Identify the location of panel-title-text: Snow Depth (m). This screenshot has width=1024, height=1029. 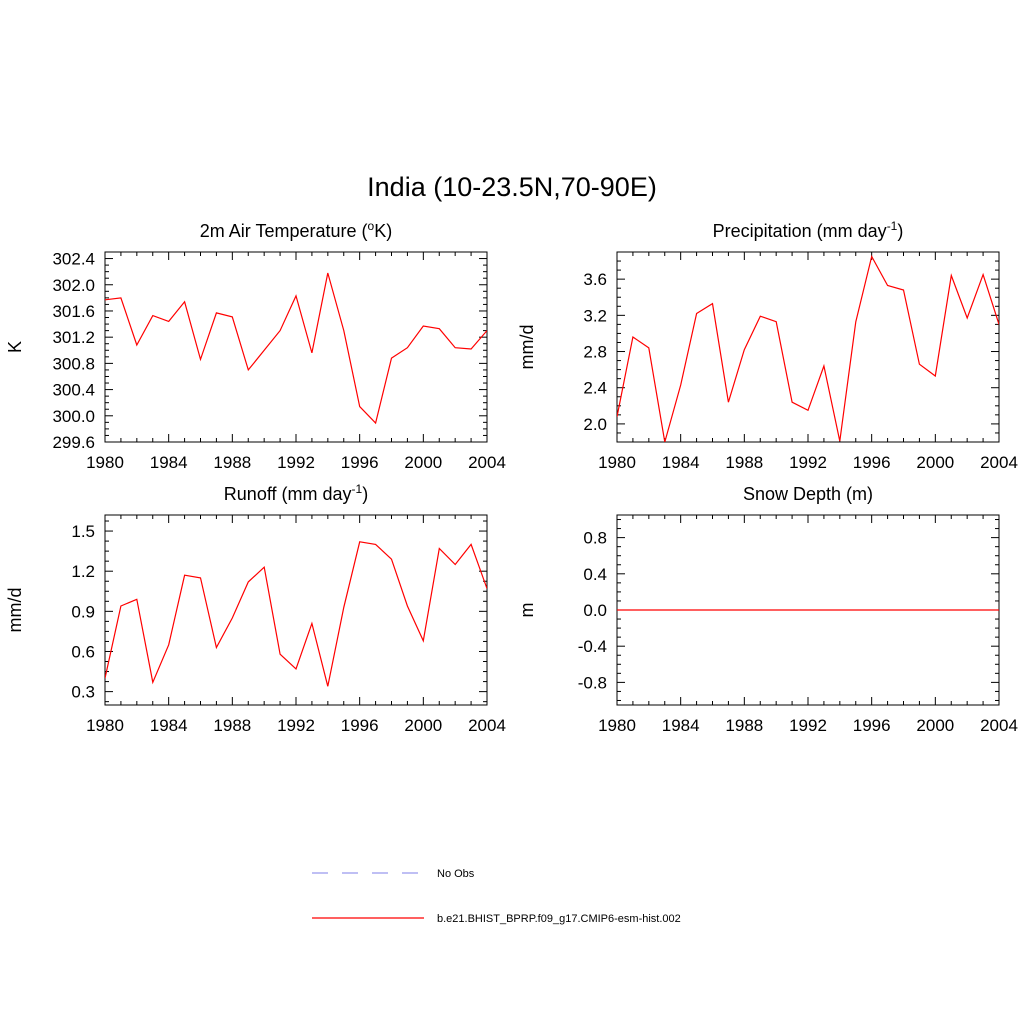
(808, 494).